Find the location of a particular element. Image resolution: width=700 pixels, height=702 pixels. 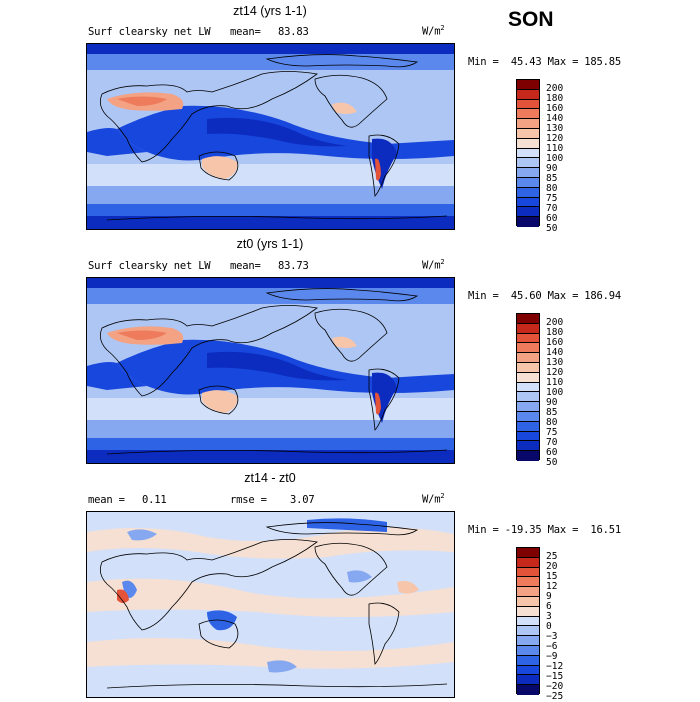

colorbar-label: 25 is located at coordinates (552, 556).